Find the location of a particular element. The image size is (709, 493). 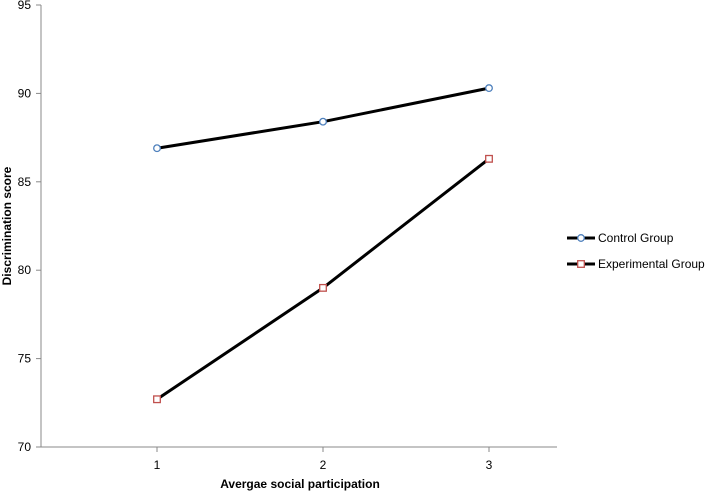

y-tick-label: 85 is located at coordinates (25, 182).